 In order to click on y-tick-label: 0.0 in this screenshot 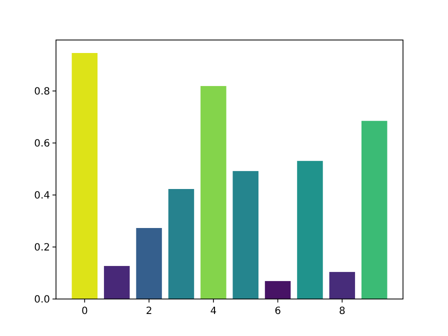, I will do `click(42, 300)`.